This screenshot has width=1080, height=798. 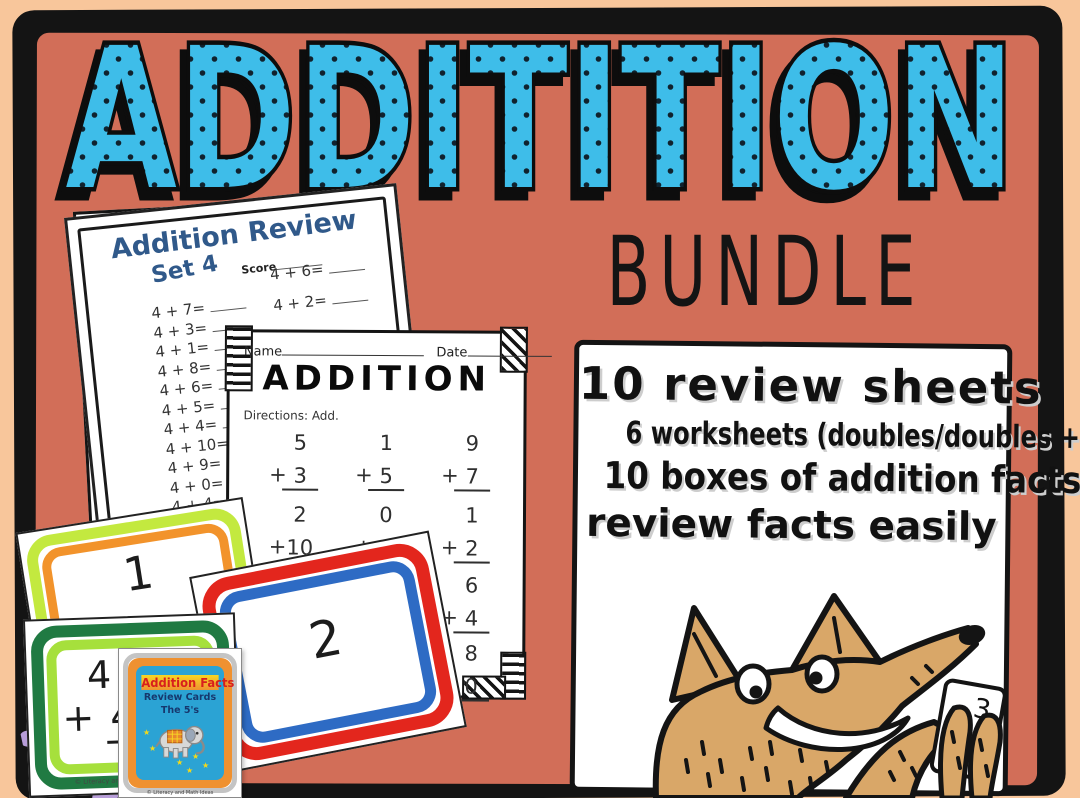 What do you see at coordinates (188, 682) in the screenshot?
I see `cover-title-banner: Addition Facts` at bounding box center [188, 682].